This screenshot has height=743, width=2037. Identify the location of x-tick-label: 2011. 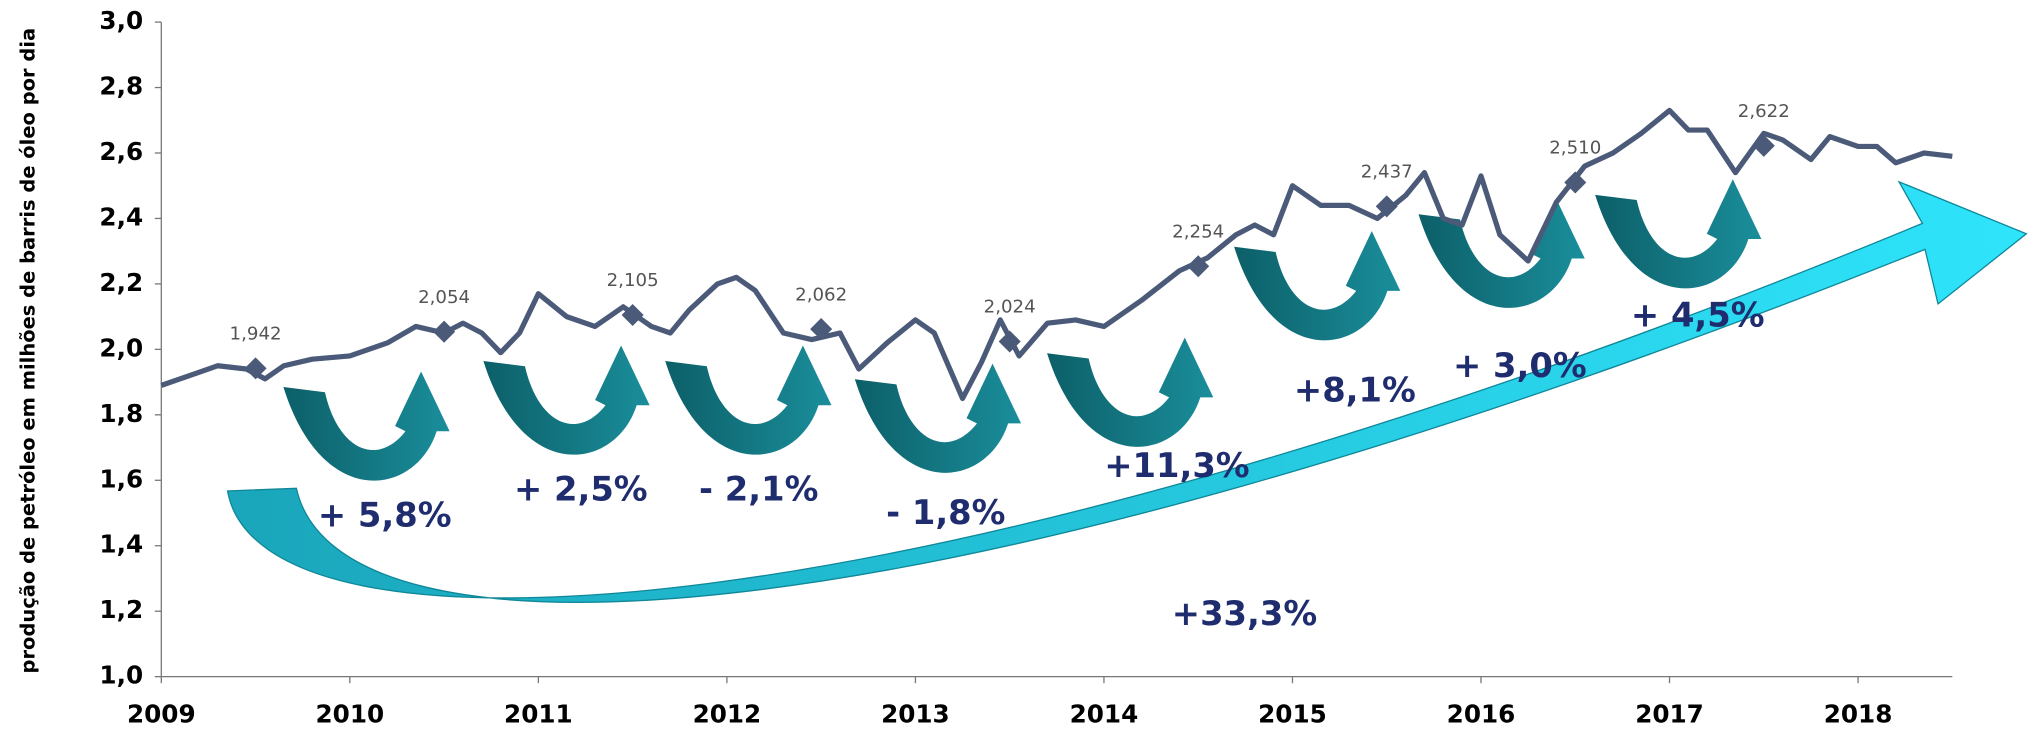
(538, 714).